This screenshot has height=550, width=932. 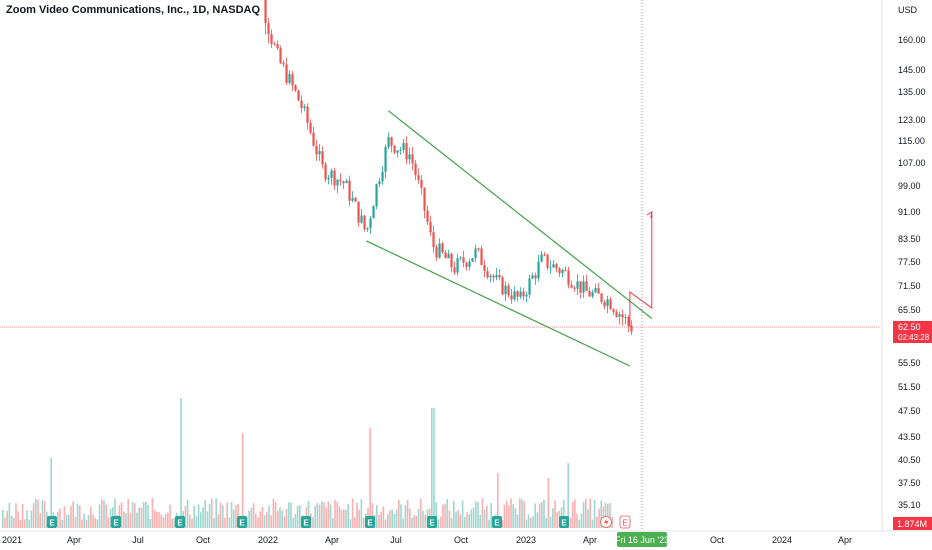 What do you see at coordinates (606, 522) in the screenshot?
I see `lightning-icon` at bounding box center [606, 522].